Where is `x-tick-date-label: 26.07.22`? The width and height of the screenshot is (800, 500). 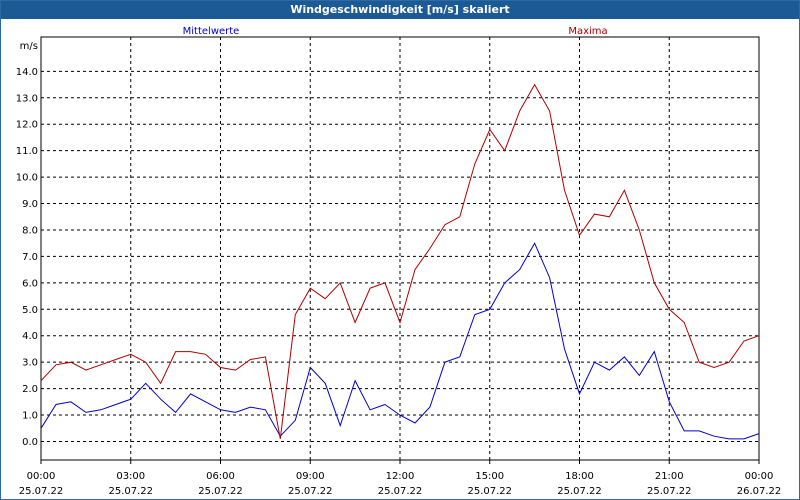
x-tick-date-label: 26.07.22 is located at coordinates (759, 491).